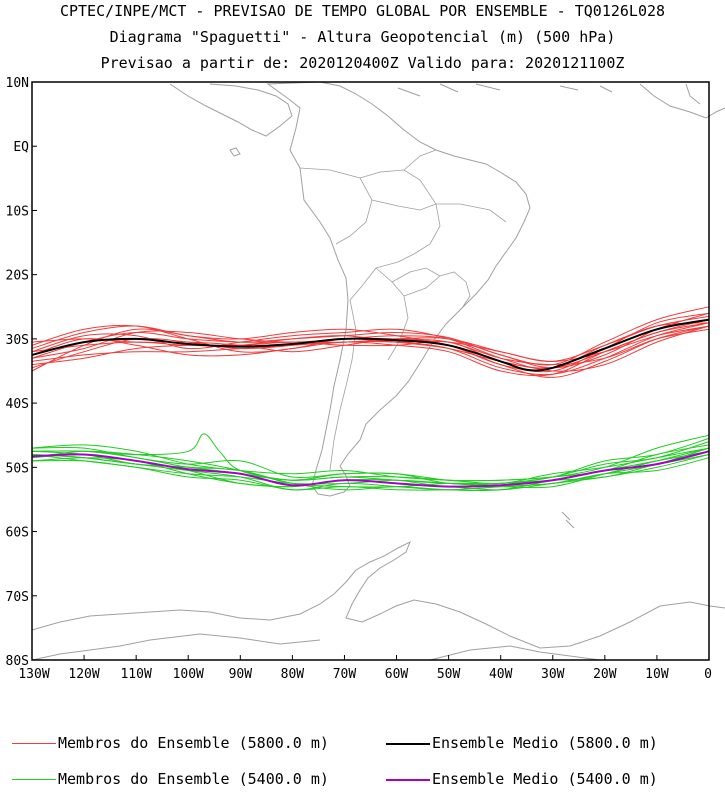 The width and height of the screenshot is (725, 792). I want to click on lat-tick-label: 50S, so click(17, 468).